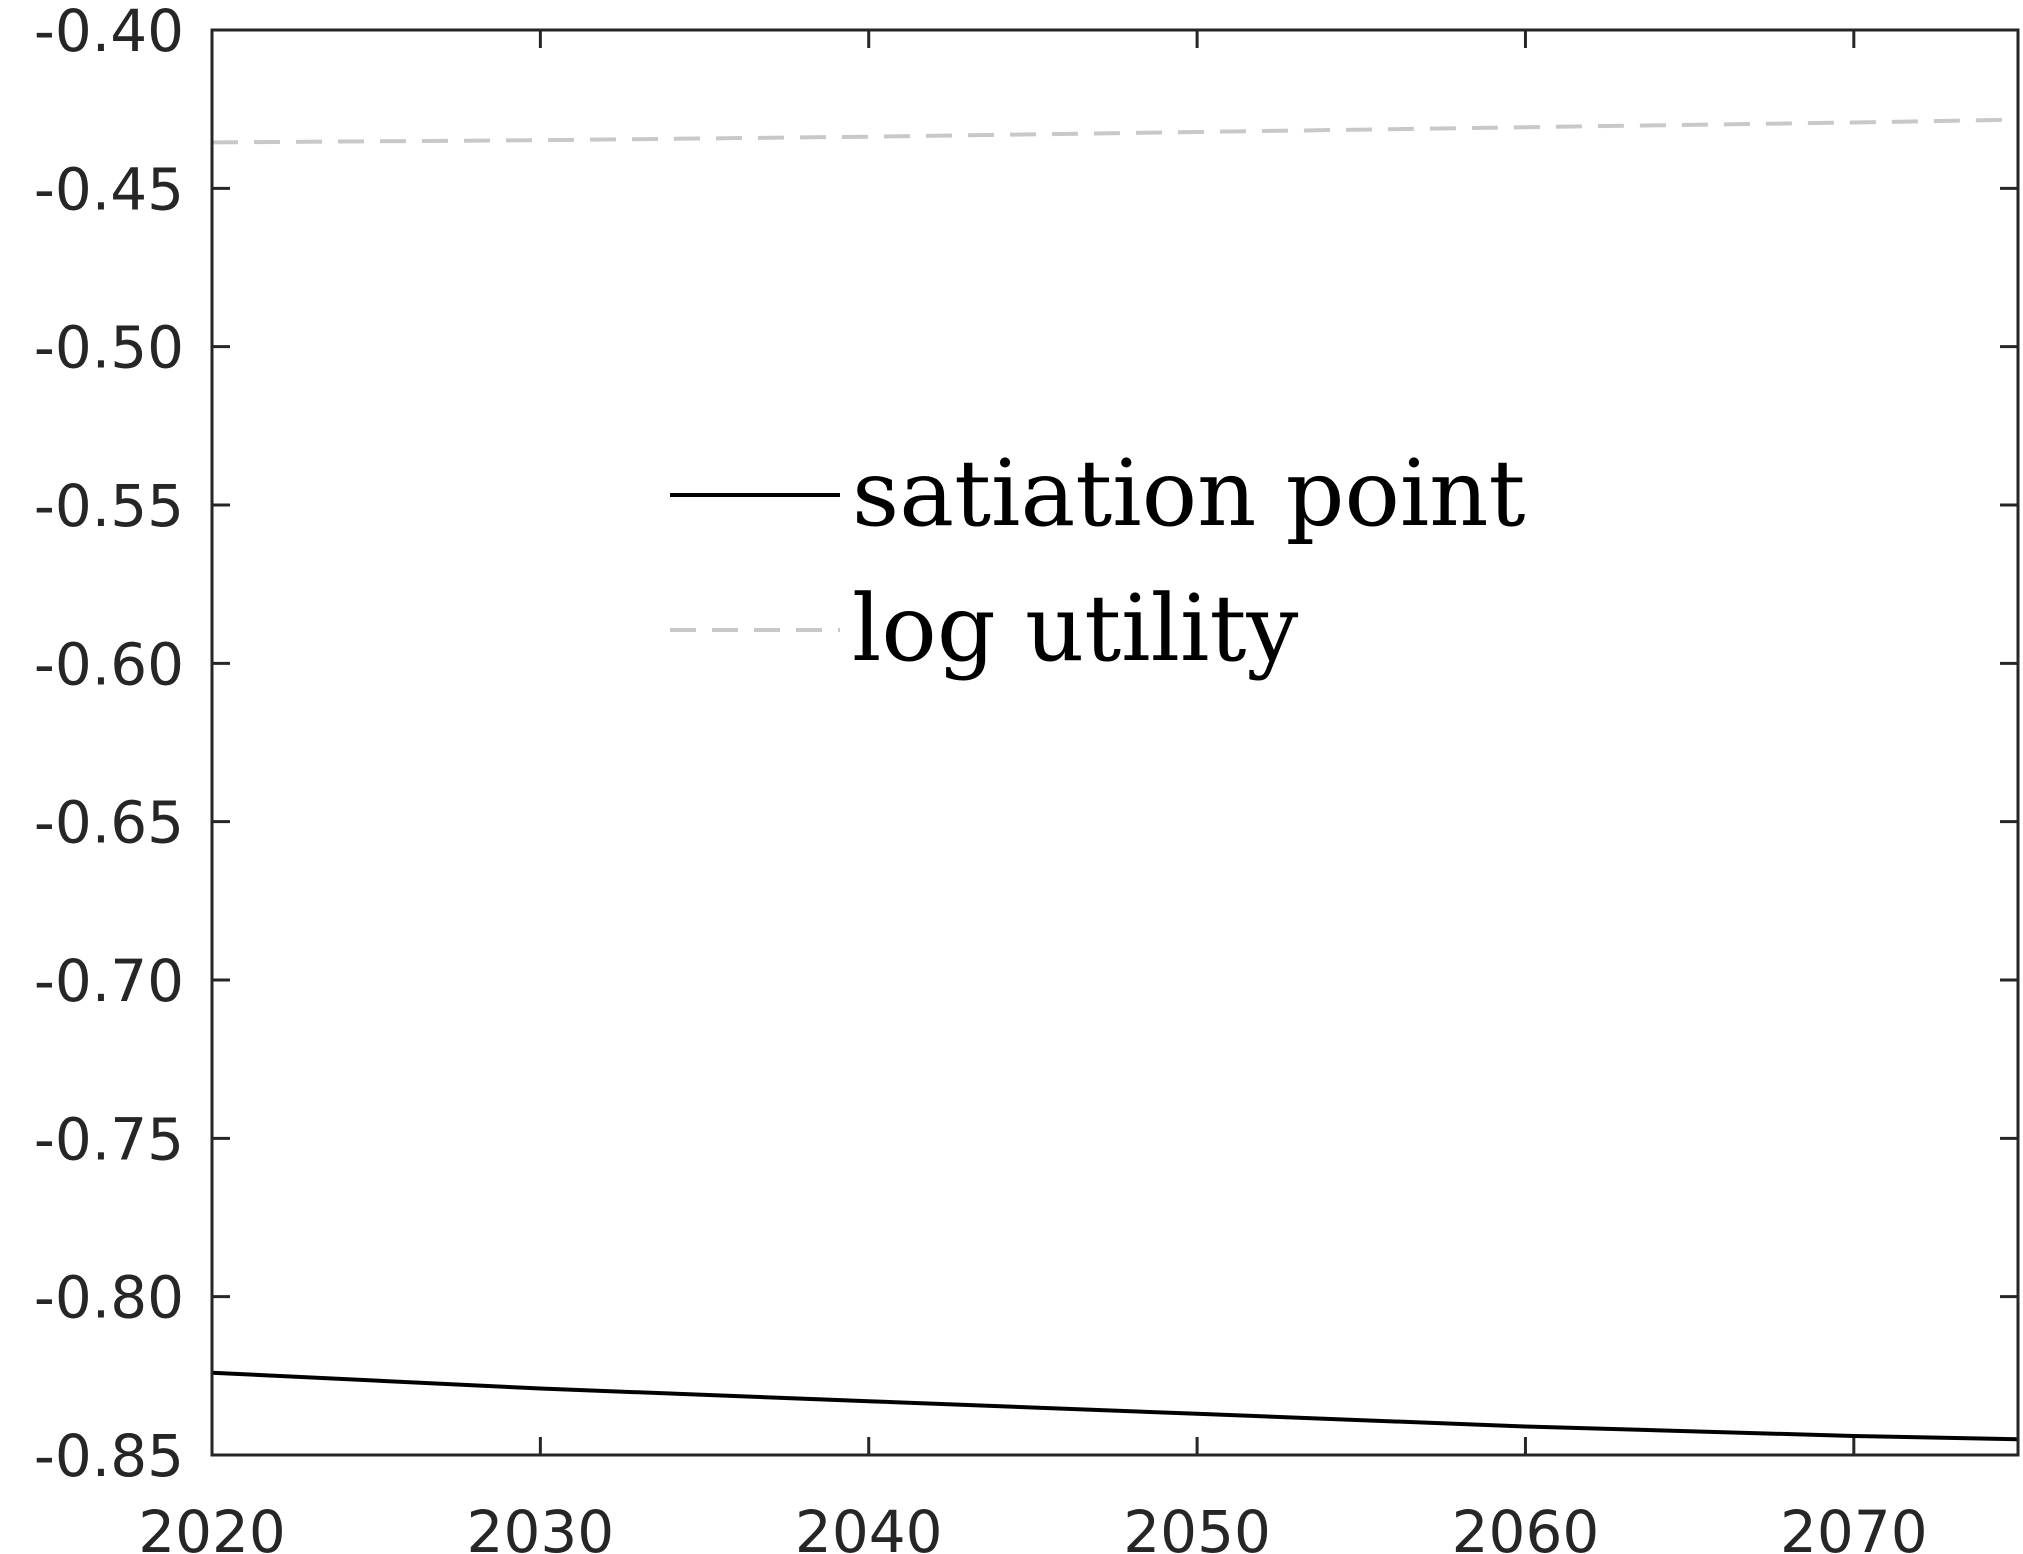 The width and height of the screenshot is (2023, 1554). I want to click on x-tick-label: 2030, so click(541, 1526).